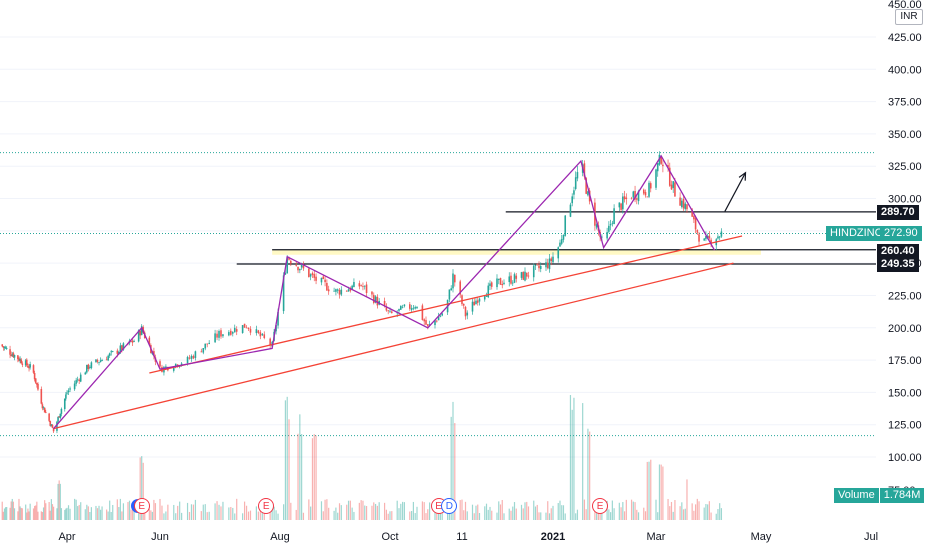 The width and height of the screenshot is (932, 550). What do you see at coordinates (556, 238) in the screenshot?
I see `horizontal-levels` at bounding box center [556, 238].